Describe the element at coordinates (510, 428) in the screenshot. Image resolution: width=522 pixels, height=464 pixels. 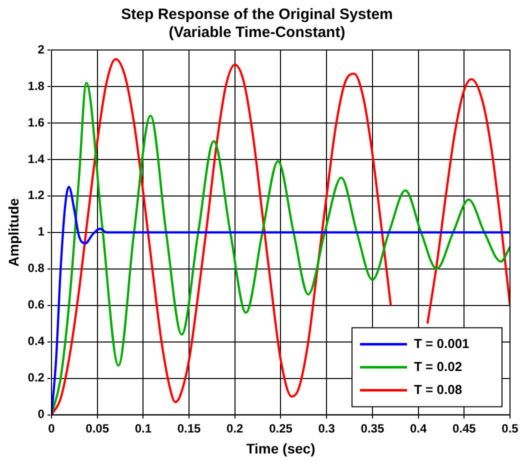
I see `x-tick-label: 0.5` at that location.